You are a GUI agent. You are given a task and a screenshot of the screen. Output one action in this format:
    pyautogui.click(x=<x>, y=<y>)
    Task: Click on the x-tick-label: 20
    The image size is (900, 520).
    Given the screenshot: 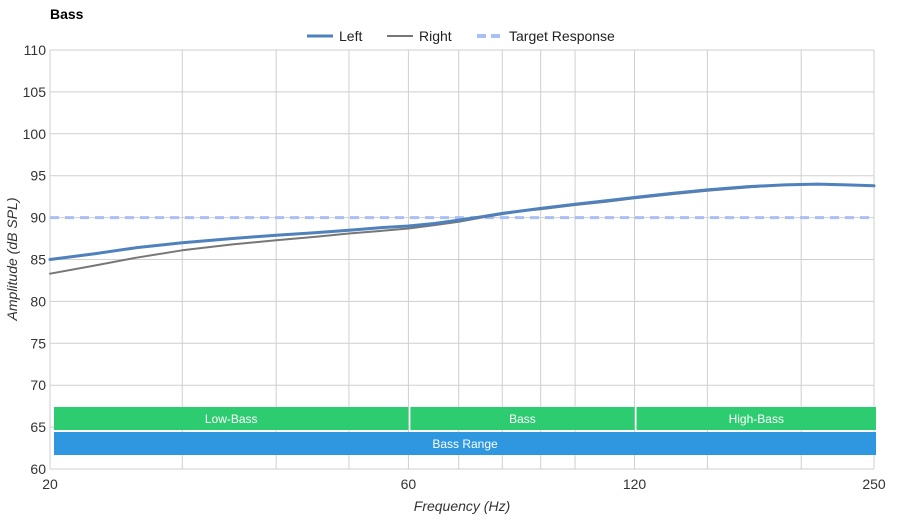 What is the action you would take?
    pyautogui.click(x=50, y=484)
    